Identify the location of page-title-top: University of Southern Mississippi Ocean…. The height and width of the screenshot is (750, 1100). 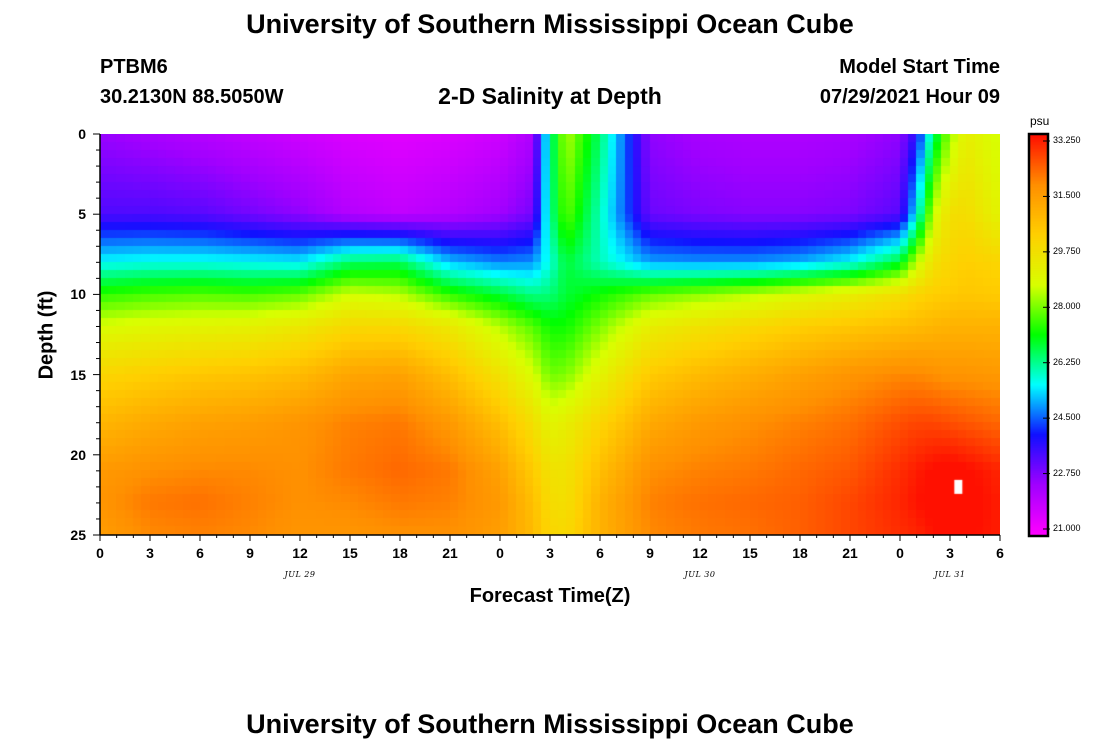
(550, 24).